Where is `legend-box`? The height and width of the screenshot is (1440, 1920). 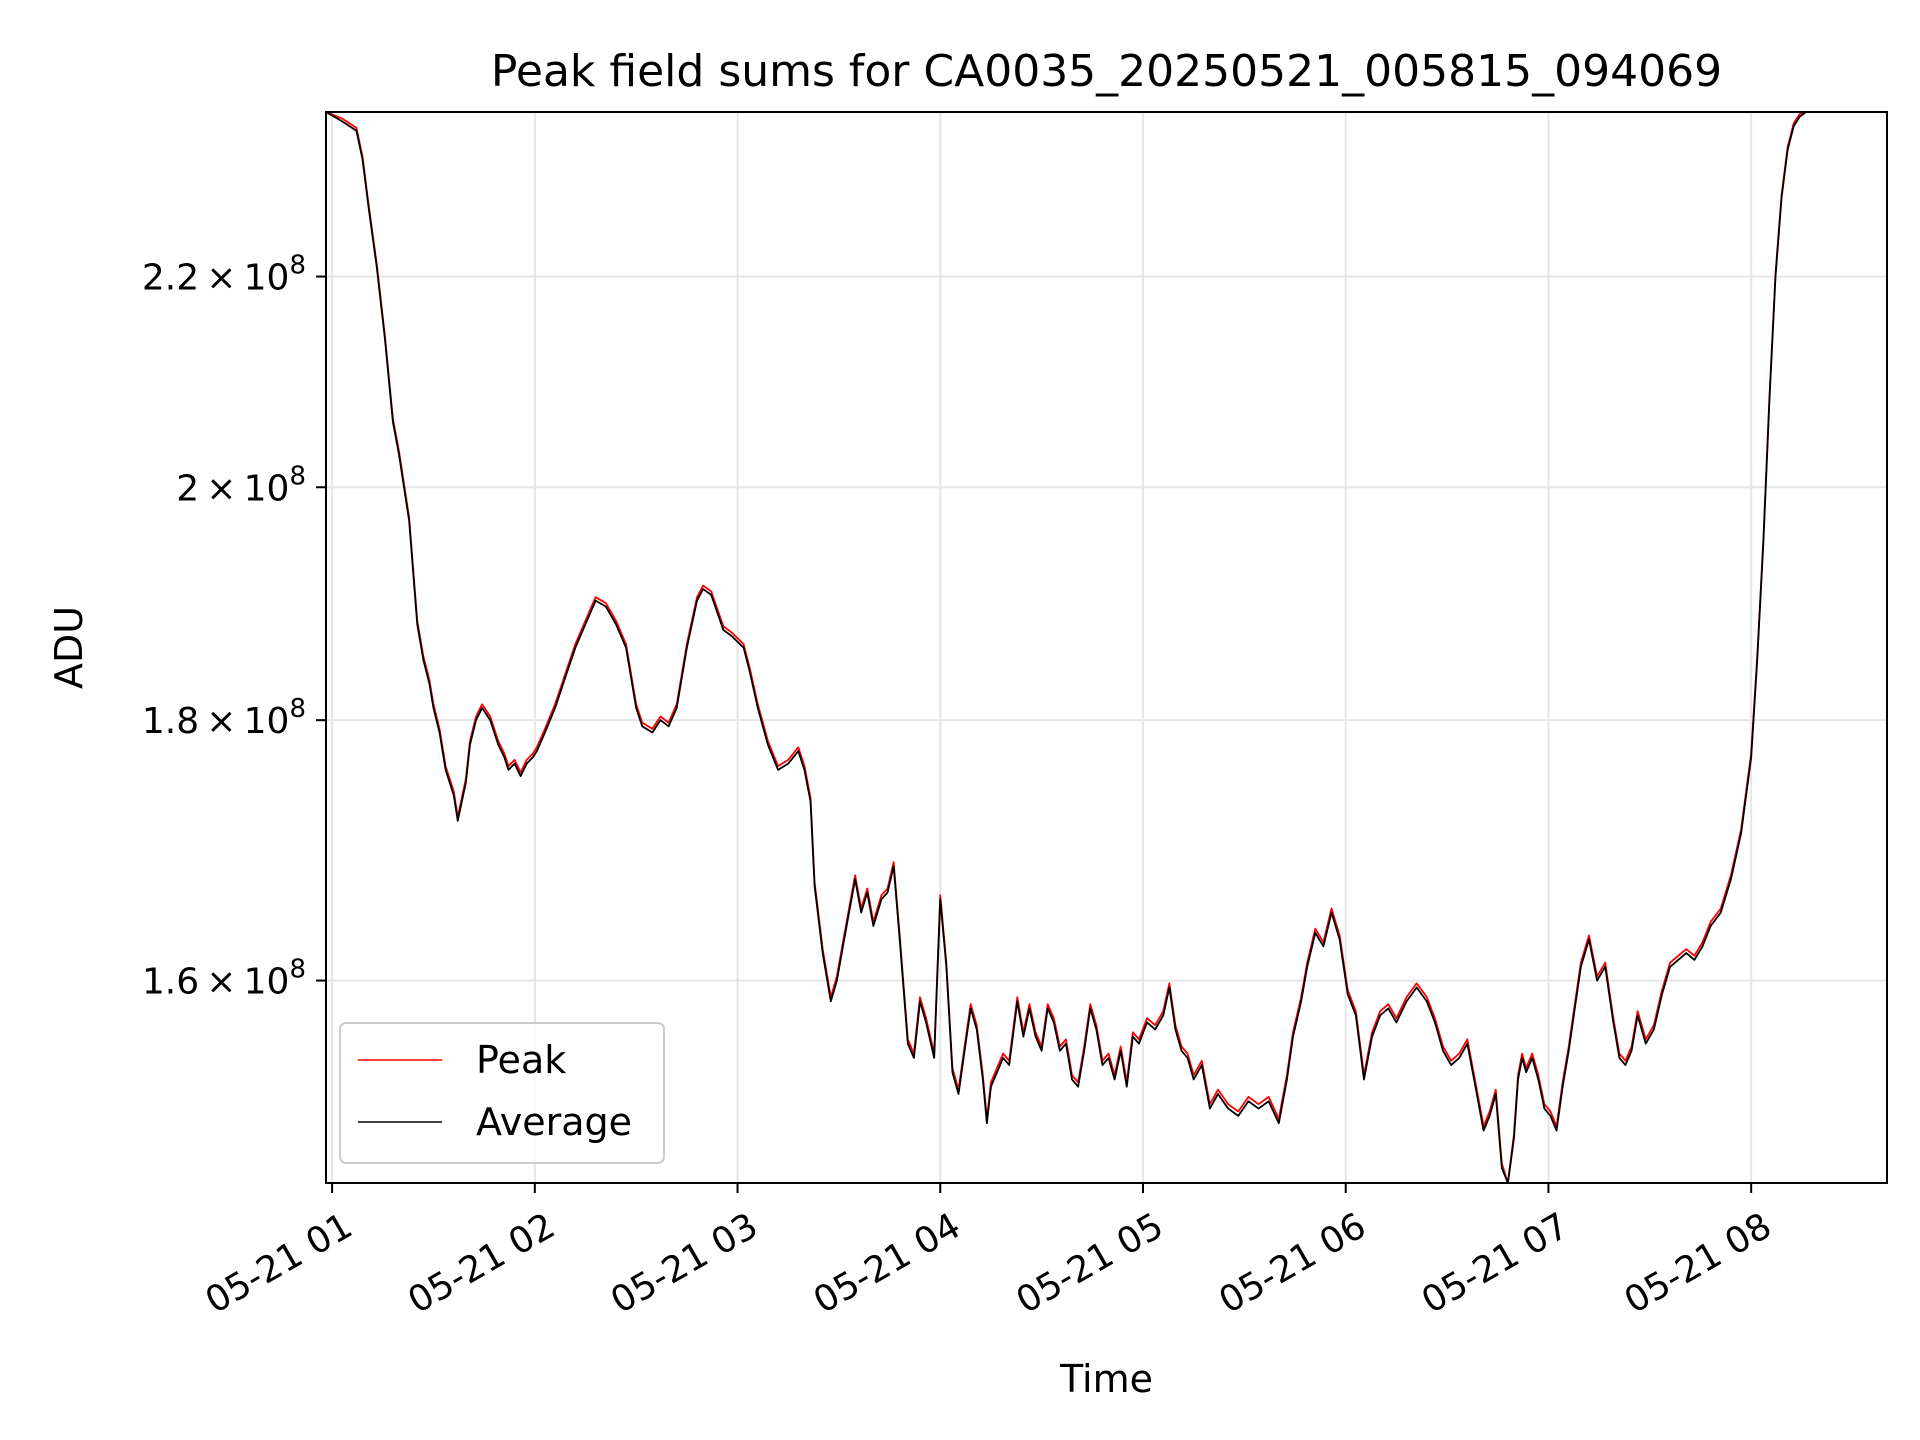 legend-box is located at coordinates (502, 1093).